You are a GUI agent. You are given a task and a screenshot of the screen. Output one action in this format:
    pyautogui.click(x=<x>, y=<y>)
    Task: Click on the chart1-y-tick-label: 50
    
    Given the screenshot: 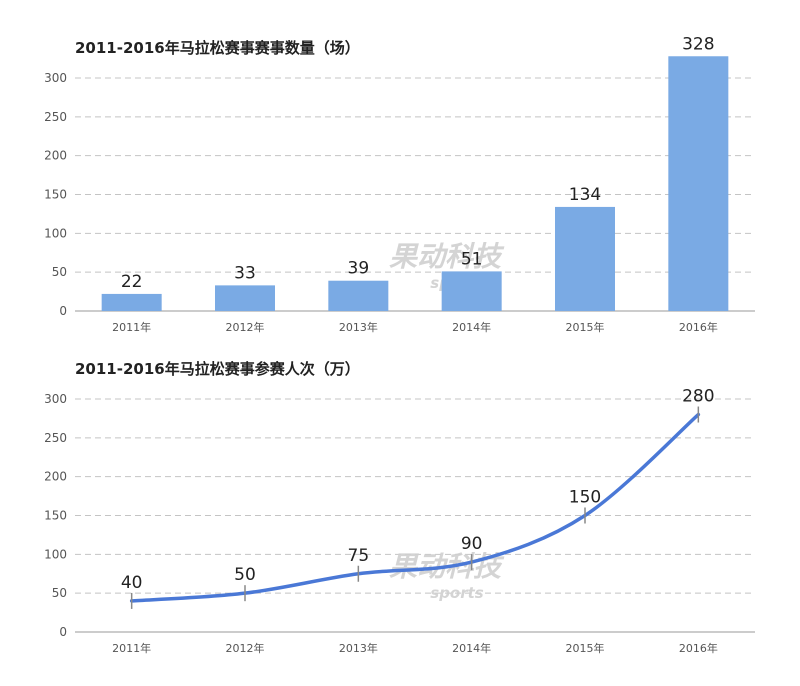 What is the action you would take?
    pyautogui.click(x=59, y=272)
    